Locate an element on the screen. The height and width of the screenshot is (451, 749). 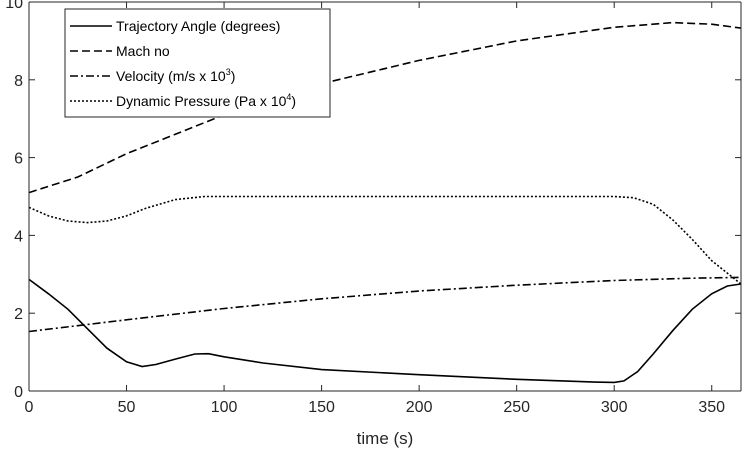
x-tick-label: 100 is located at coordinates (224, 407).